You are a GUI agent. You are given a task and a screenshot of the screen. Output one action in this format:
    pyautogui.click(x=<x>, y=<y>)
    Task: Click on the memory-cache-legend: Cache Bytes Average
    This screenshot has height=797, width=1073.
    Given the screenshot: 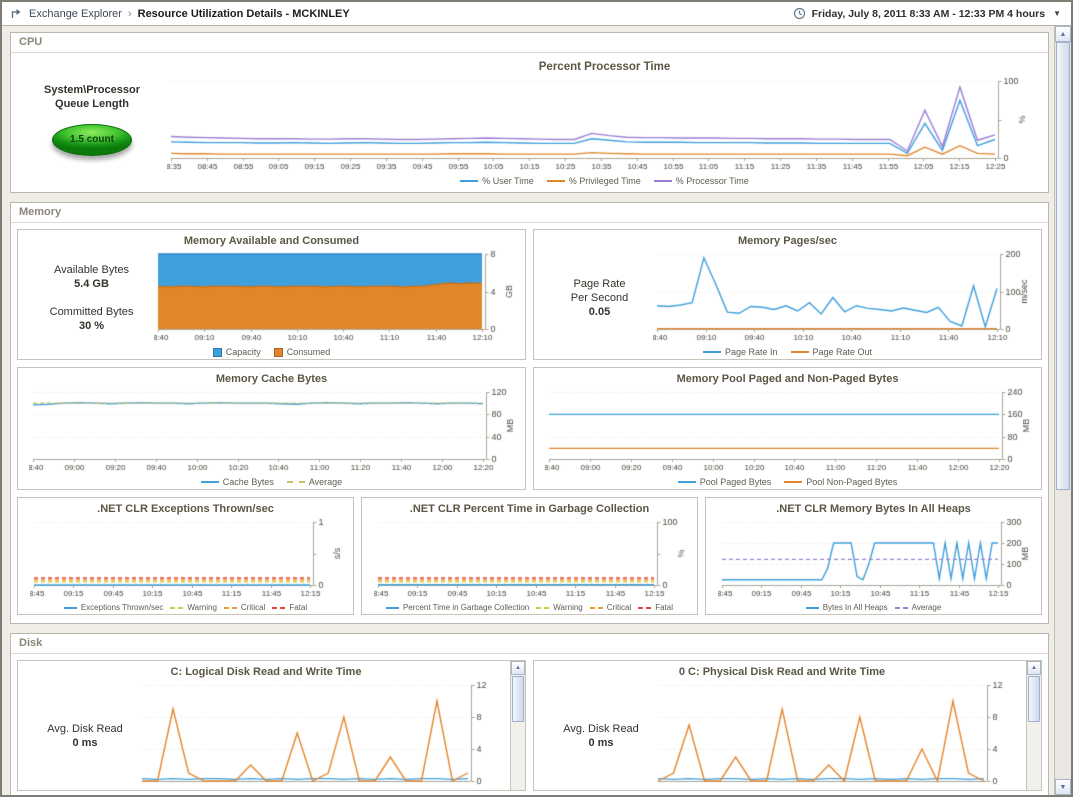 What is the action you would take?
    pyautogui.click(x=271, y=482)
    